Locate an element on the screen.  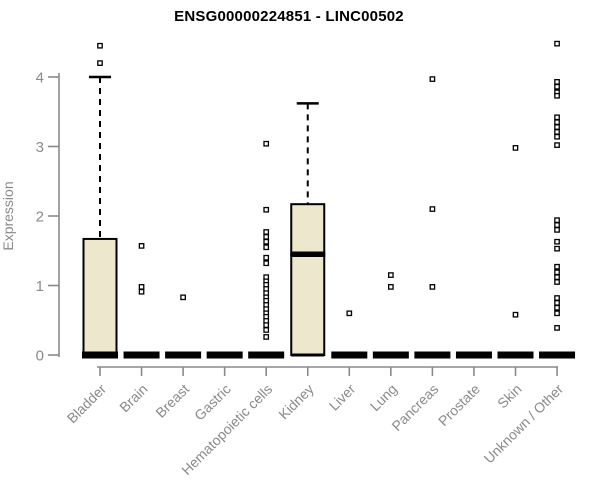
x-category-label: Kidney is located at coordinates (296, 402).